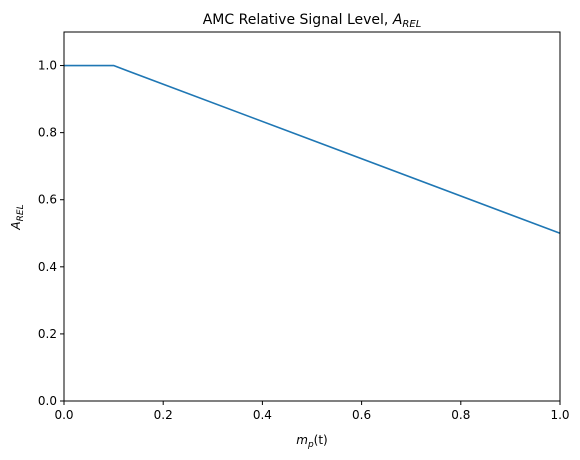 The width and height of the screenshot is (580, 460). What do you see at coordinates (47, 401) in the screenshot?
I see `y-tick-label: 0.0` at bounding box center [47, 401].